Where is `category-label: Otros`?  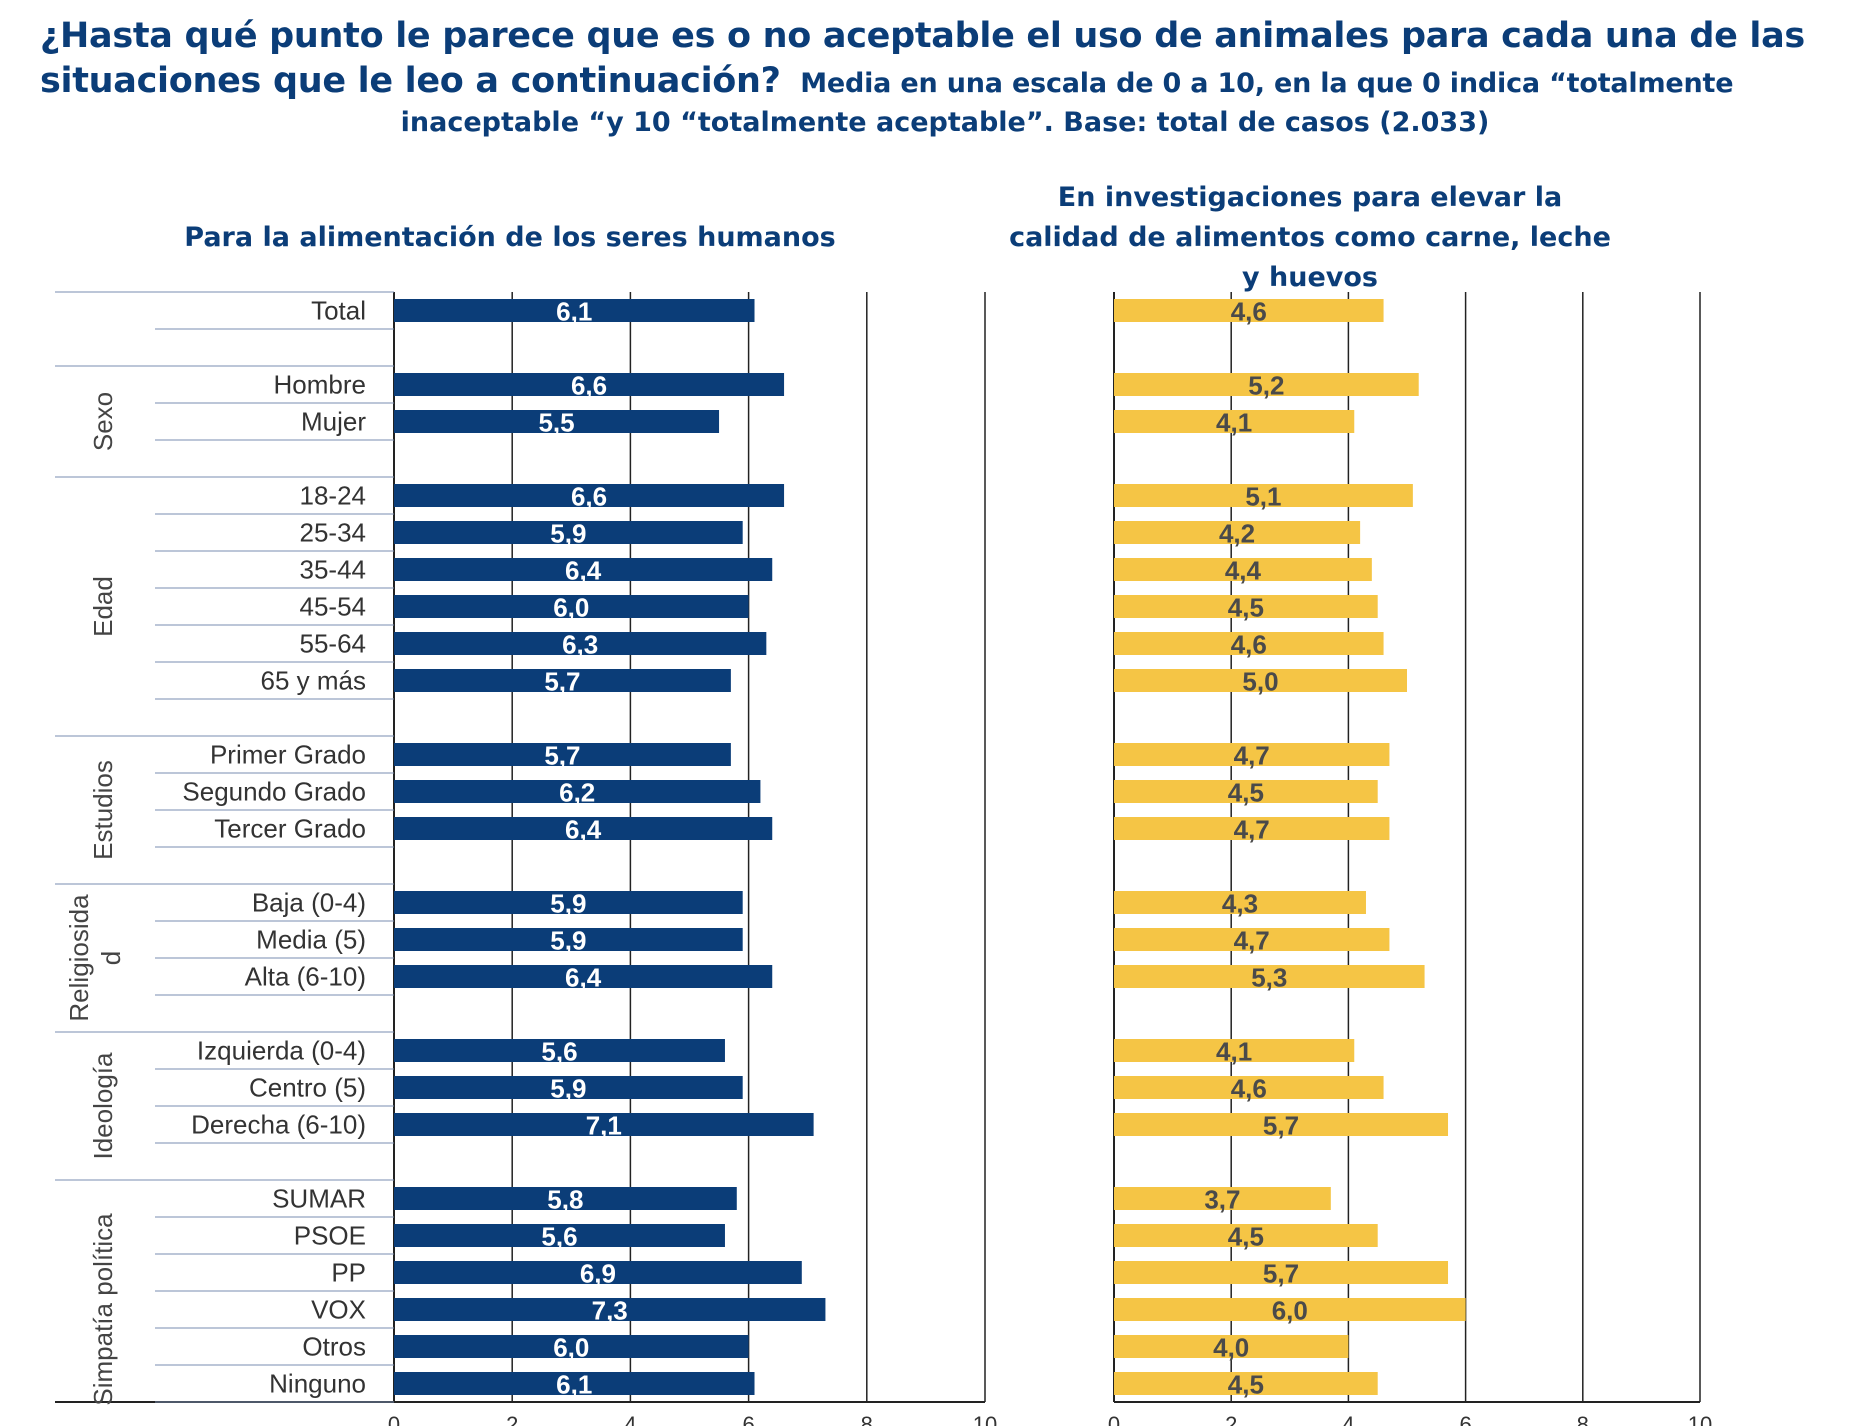
category-label: Otros is located at coordinates (334, 1347).